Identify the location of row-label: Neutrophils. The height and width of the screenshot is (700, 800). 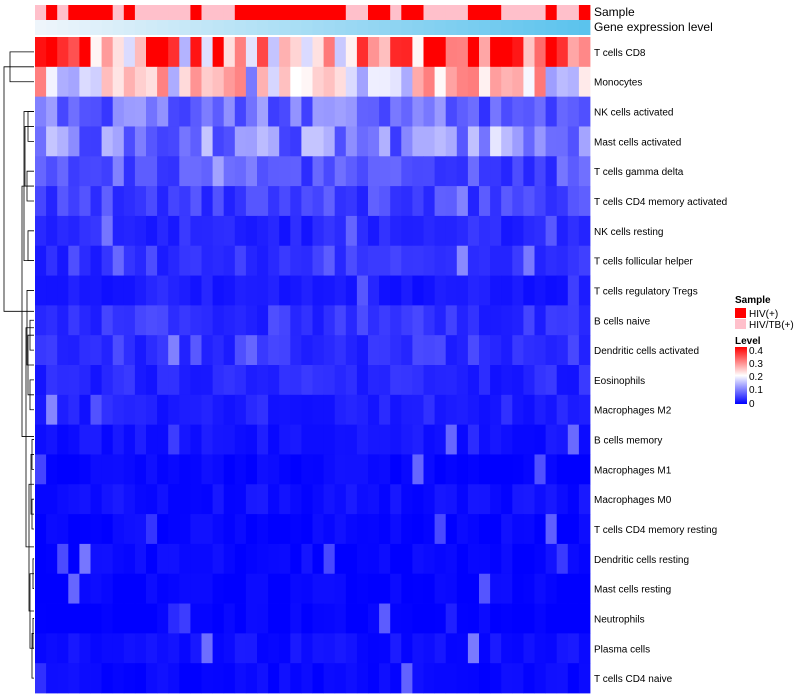
(619, 619).